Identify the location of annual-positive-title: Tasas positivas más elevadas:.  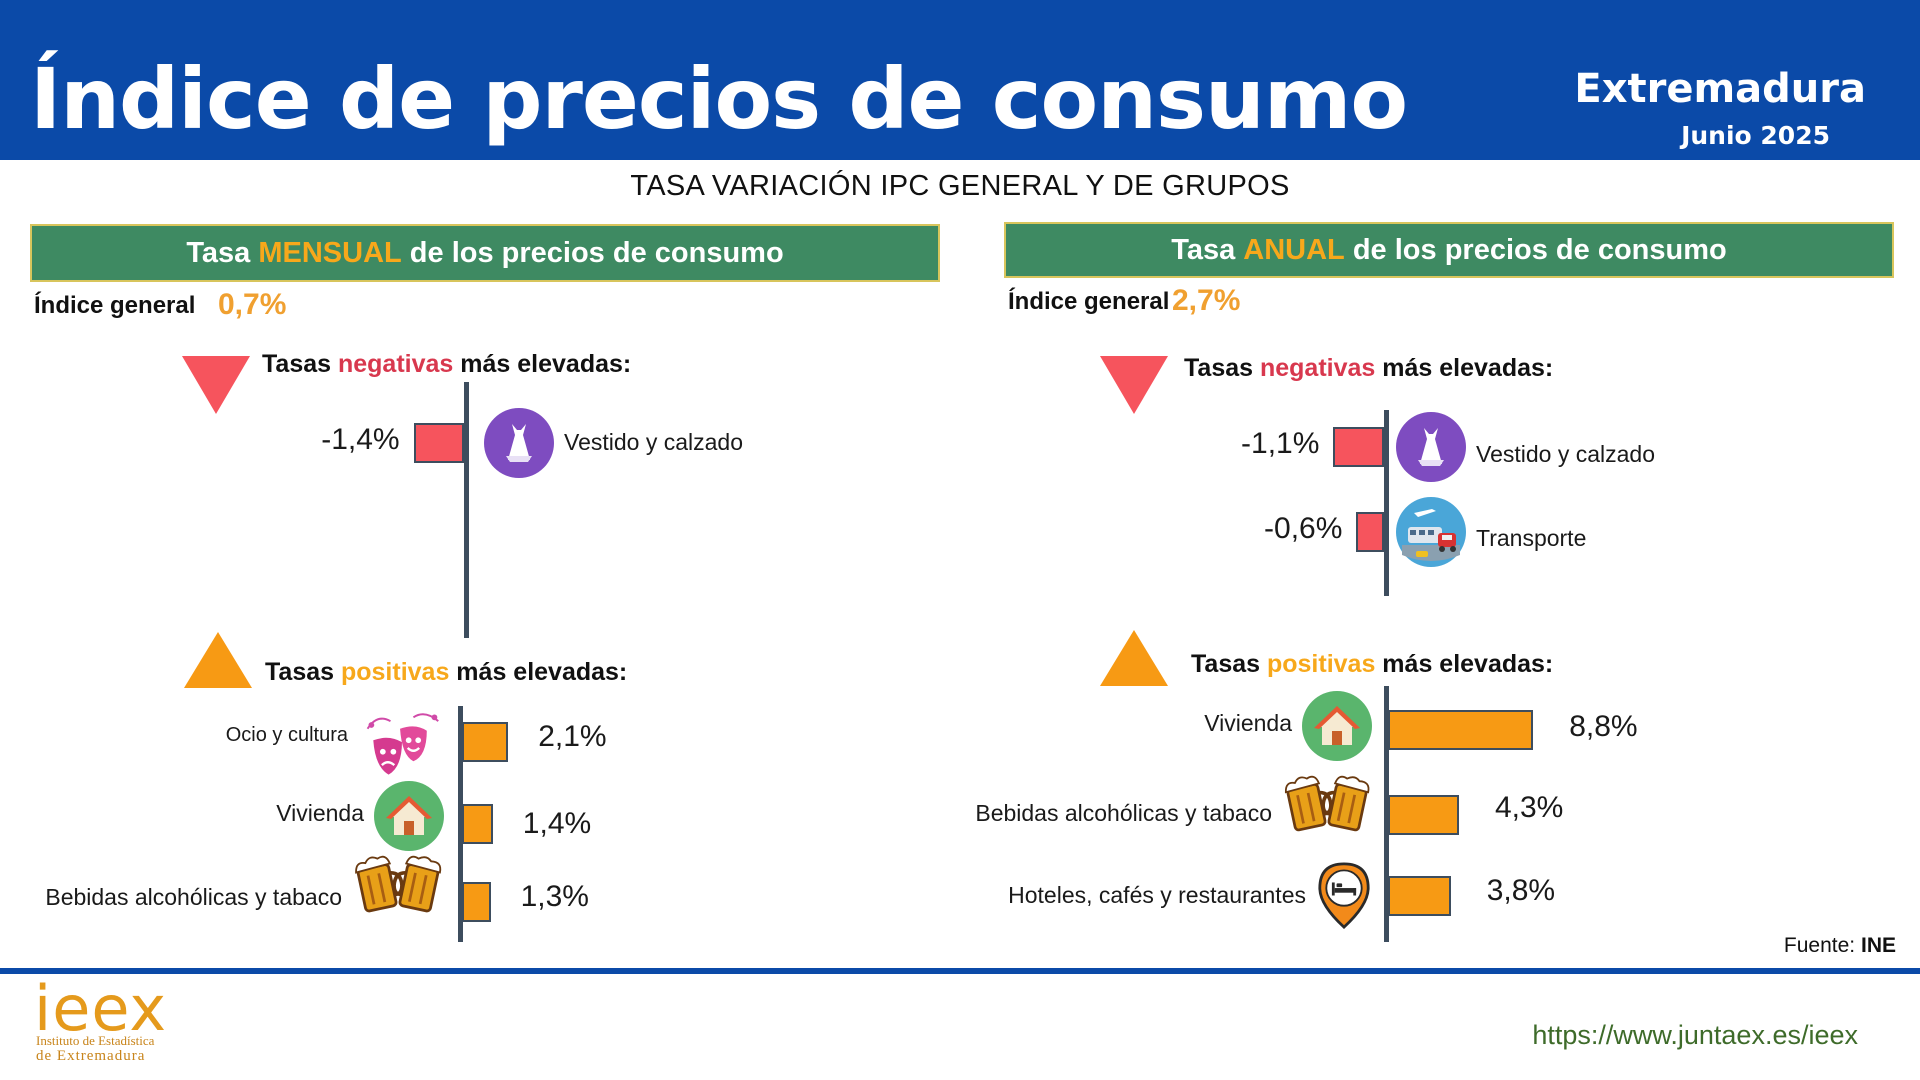
(1372, 664).